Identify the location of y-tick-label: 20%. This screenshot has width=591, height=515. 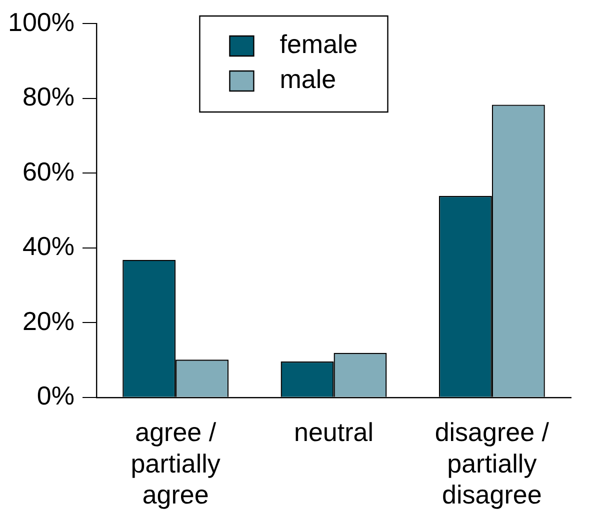
(48, 321).